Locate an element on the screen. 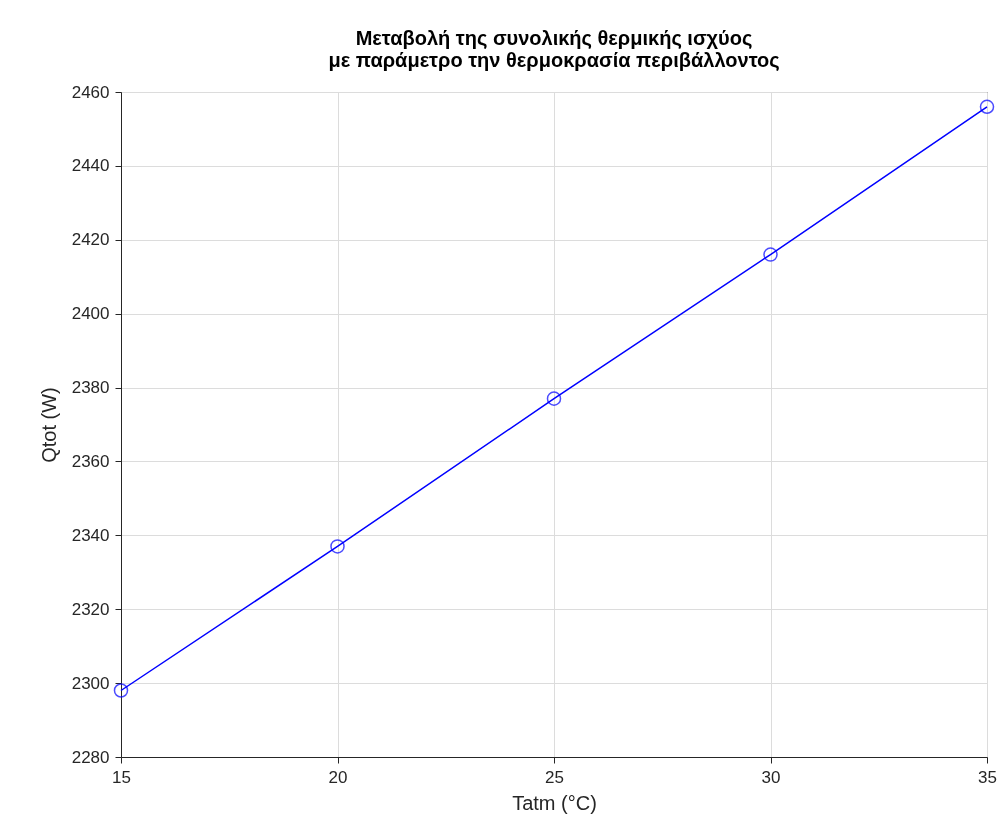  y-tick-label: 2340 is located at coordinates (90, 535).